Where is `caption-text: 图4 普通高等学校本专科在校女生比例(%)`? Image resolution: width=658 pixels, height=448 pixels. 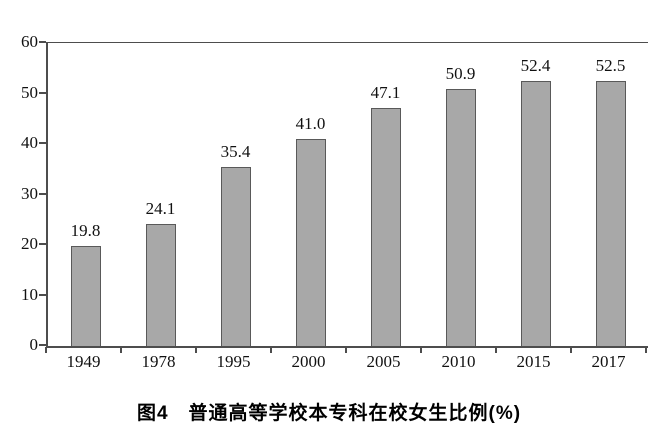
caption-text: 图4 普通高等学校本专科在校女生比例(%) is located at coordinates (329, 413).